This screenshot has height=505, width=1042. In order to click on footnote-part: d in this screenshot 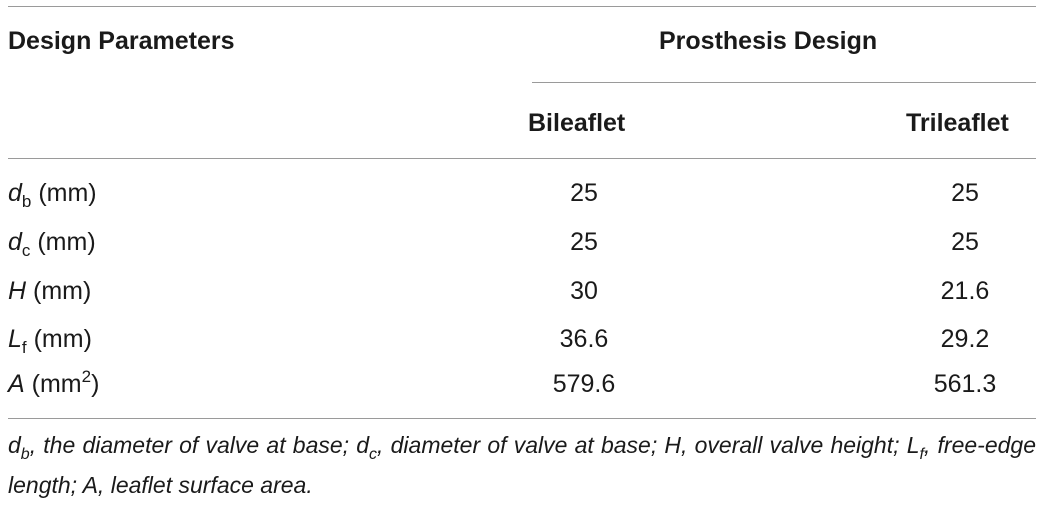, I will do `click(14, 445)`.